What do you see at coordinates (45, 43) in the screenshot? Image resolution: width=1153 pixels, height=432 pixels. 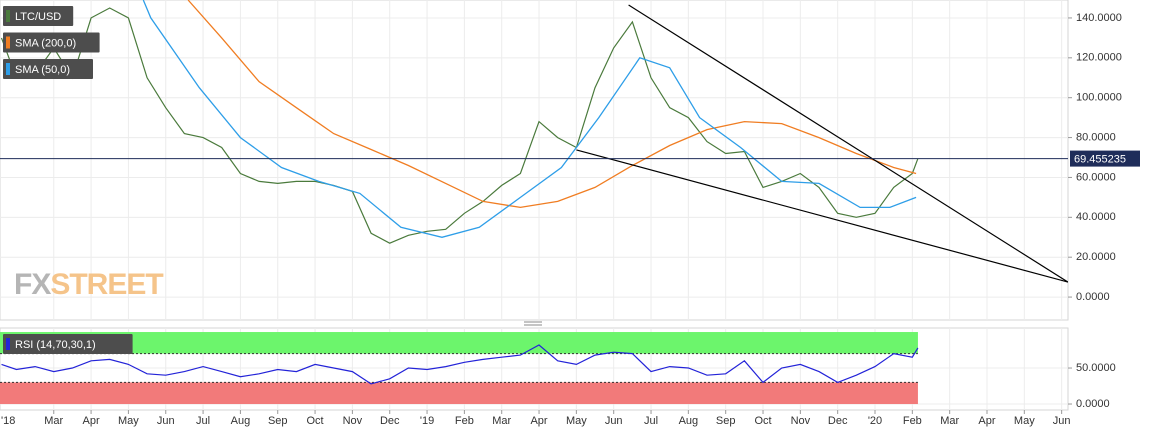 I see `legend-label: SMA (200,0)` at bounding box center [45, 43].